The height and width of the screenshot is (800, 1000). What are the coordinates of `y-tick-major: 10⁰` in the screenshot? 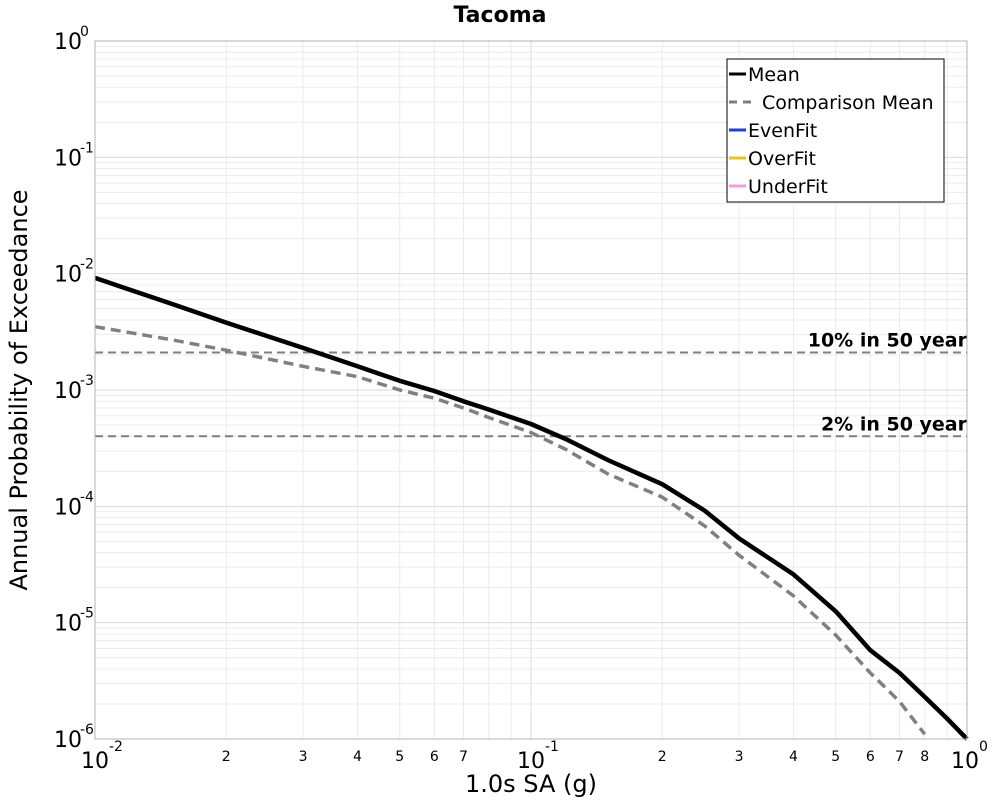 It's located at (71, 39).